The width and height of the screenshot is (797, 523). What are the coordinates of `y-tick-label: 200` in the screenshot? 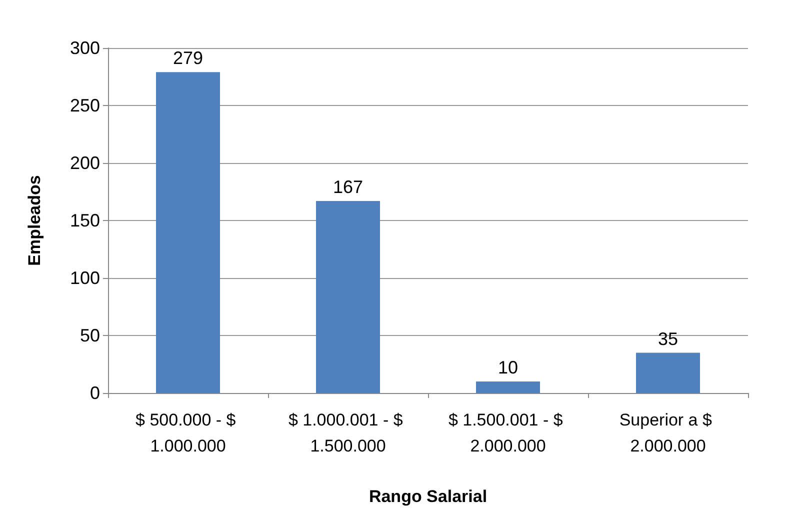 It's located at (85, 163).